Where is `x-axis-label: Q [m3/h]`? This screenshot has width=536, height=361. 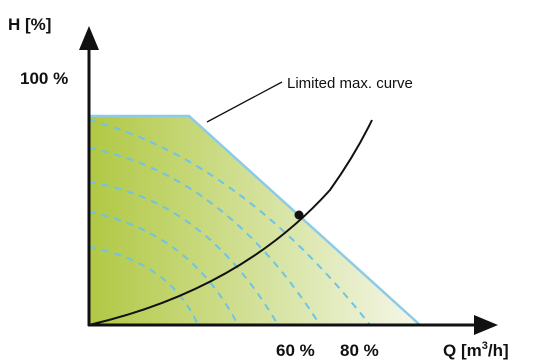
x-axis-label: Q [m3/h] is located at coordinates (476, 350).